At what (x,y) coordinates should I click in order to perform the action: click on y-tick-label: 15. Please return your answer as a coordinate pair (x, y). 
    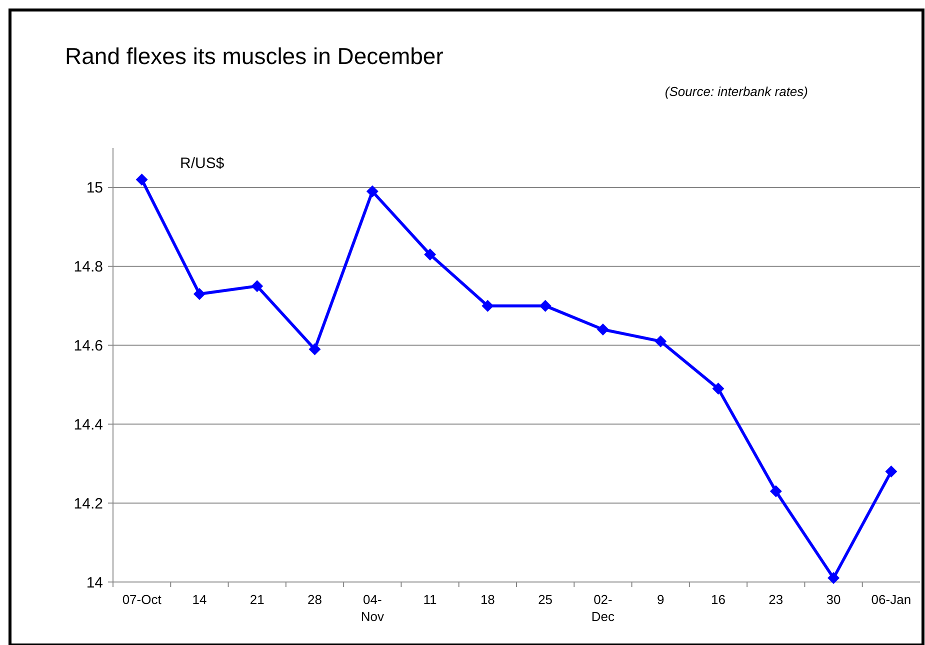
    Looking at the image, I should click on (94, 188).